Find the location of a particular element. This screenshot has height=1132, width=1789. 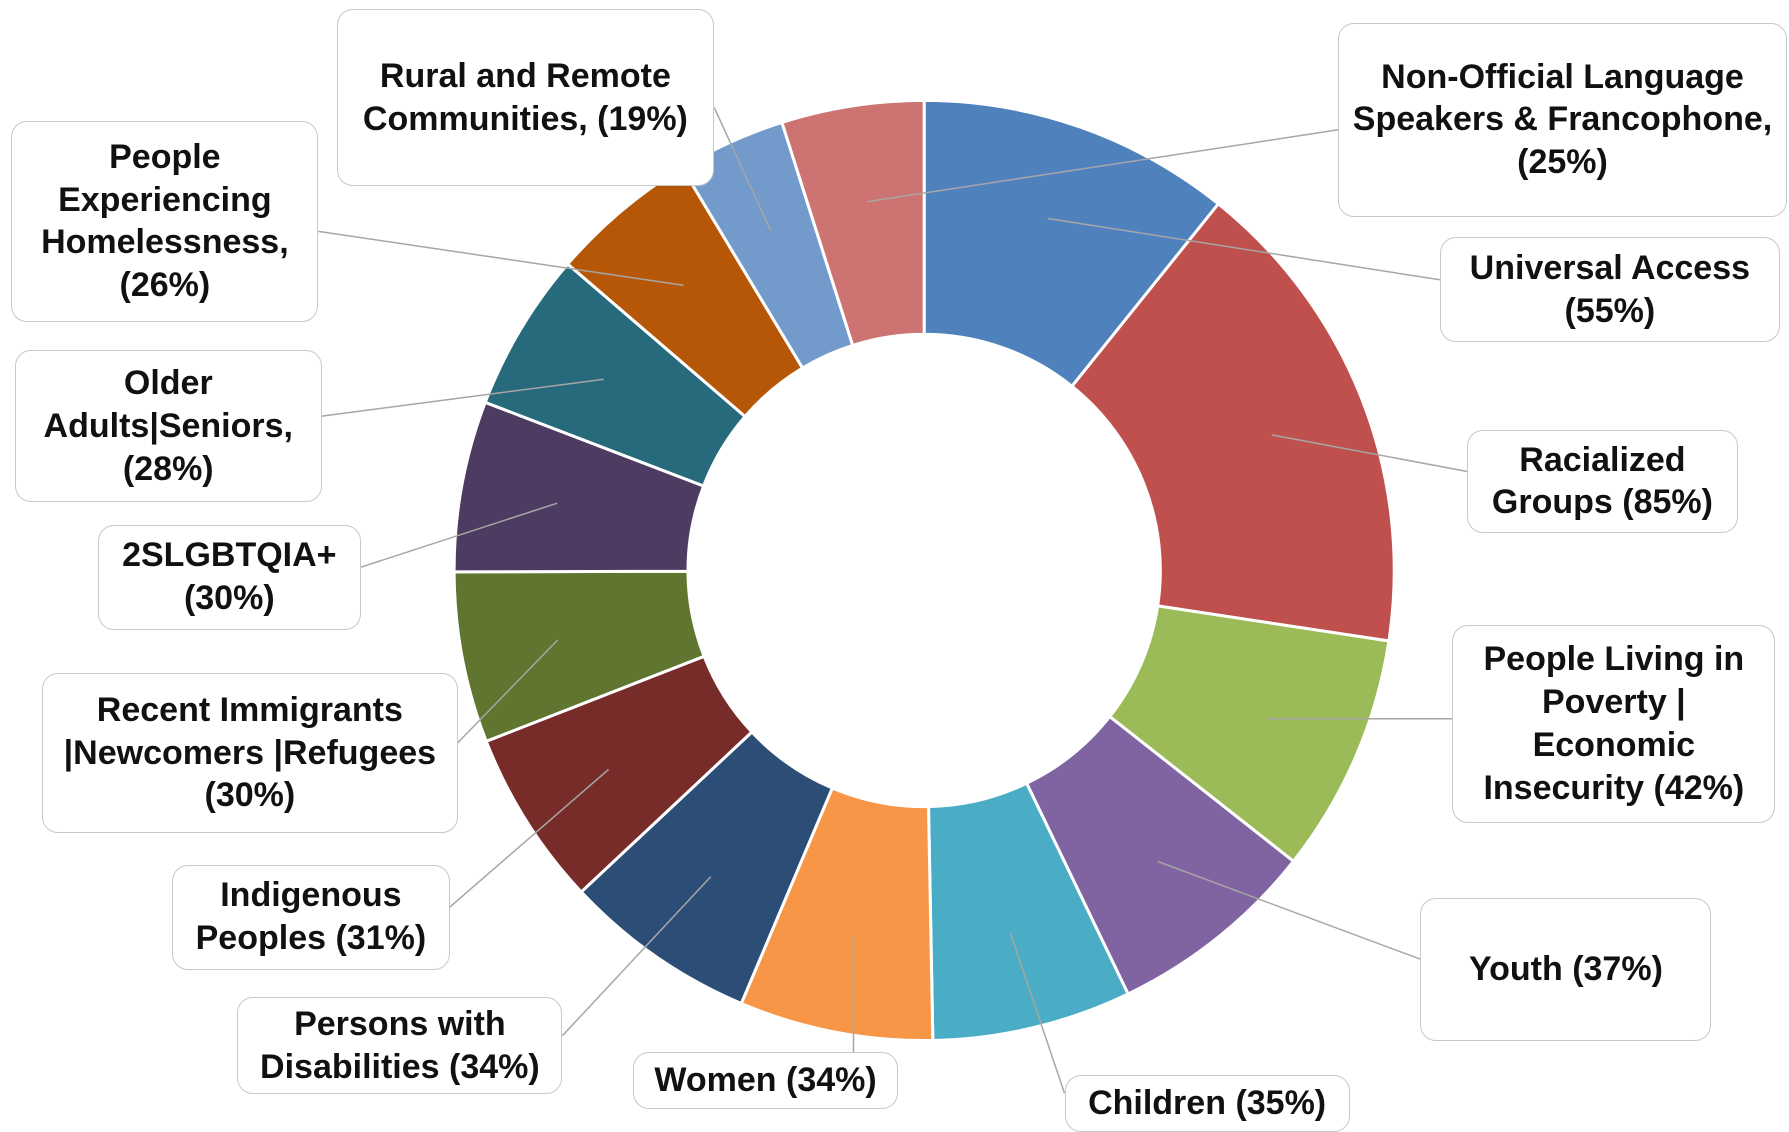

value-label: (25%) is located at coordinates (1562, 162).